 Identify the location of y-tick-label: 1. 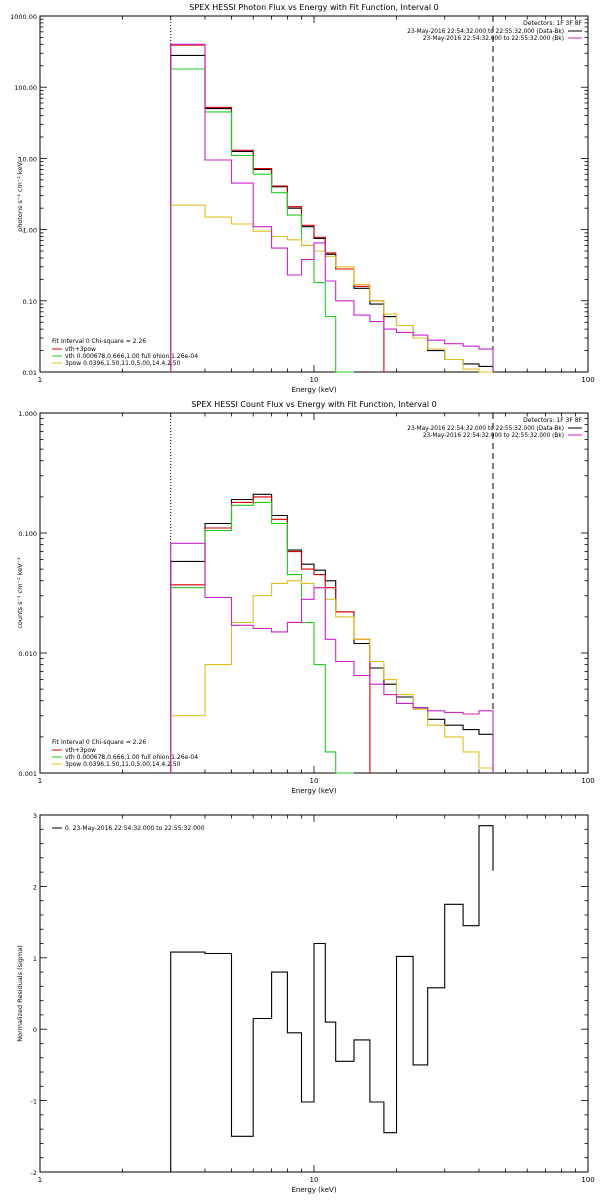
(35, 959).